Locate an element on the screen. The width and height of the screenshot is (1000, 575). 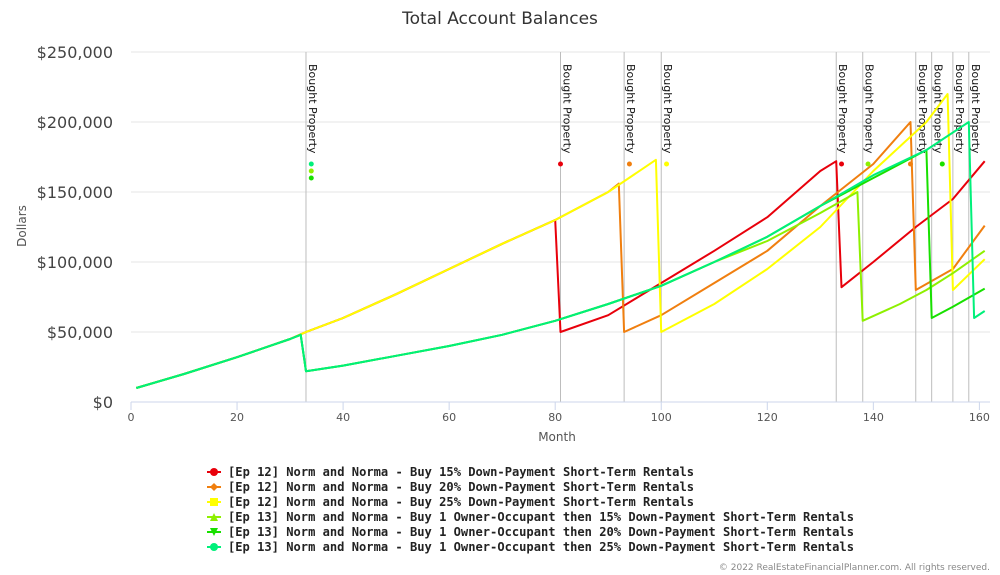
x-tick-label: 140 is located at coordinates (873, 417).